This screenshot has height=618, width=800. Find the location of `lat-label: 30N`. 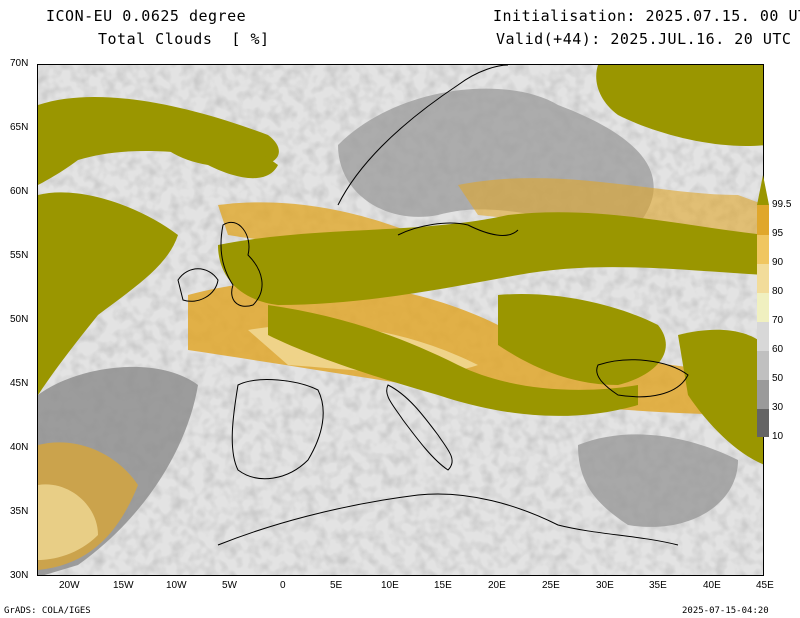

lat-label: 30N is located at coordinates (19, 575).